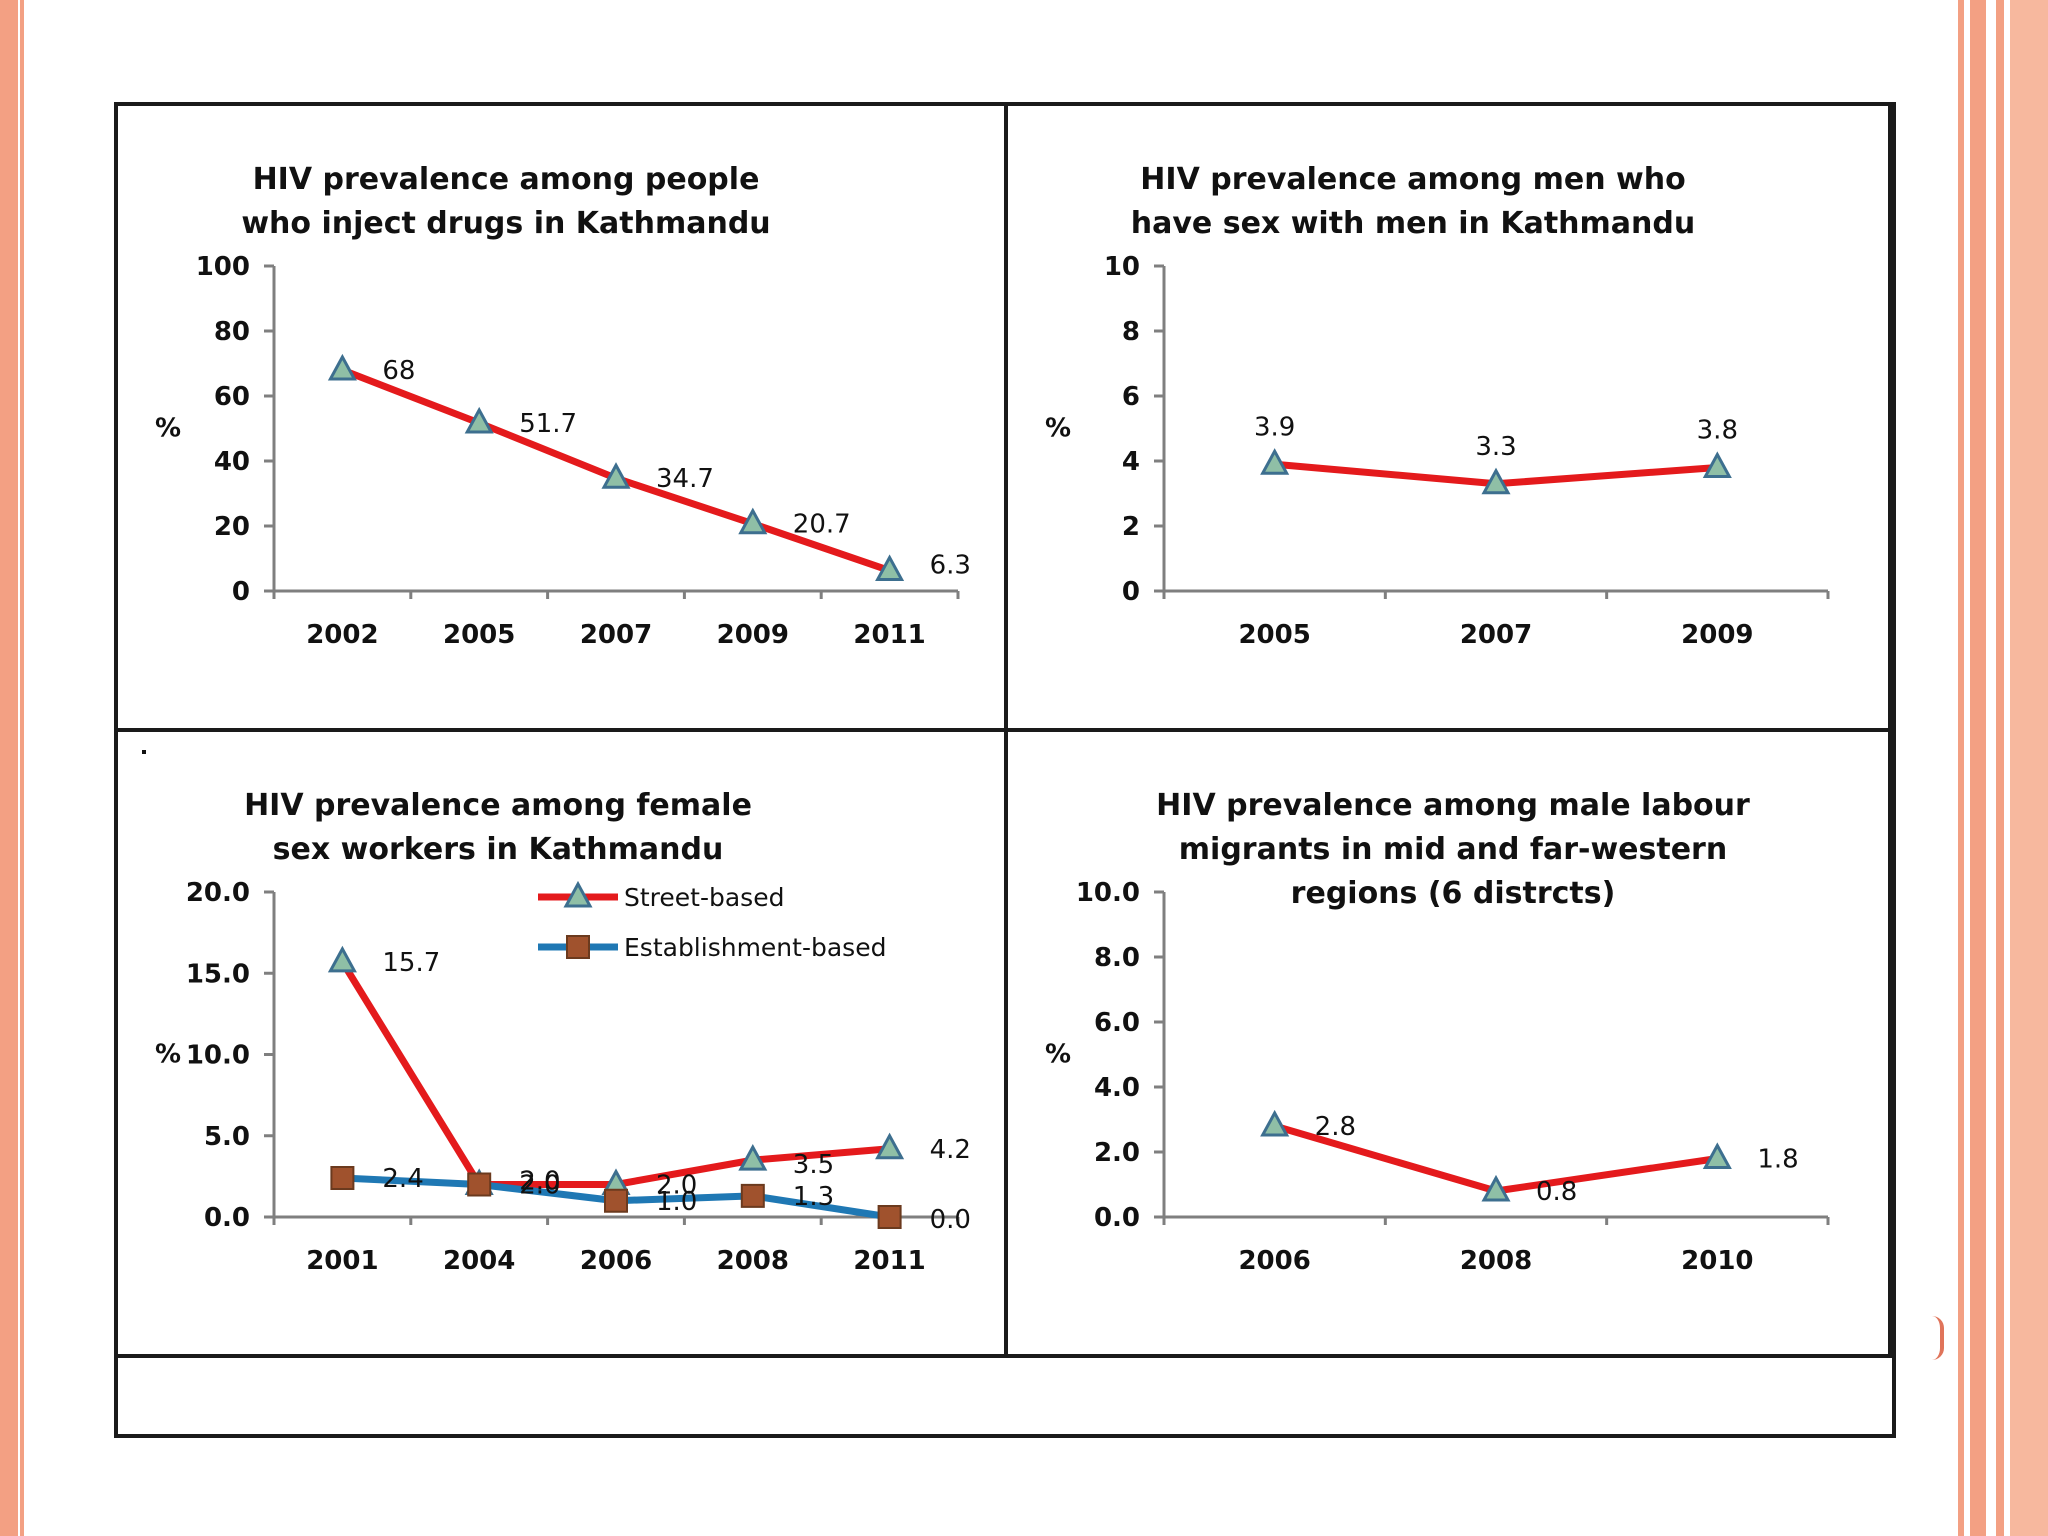 The width and height of the screenshot is (2048, 1536). What do you see at coordinates (676, 1202) in the screenshot?
I see `data-label: 1.0` at bounding box center [676, 1202].